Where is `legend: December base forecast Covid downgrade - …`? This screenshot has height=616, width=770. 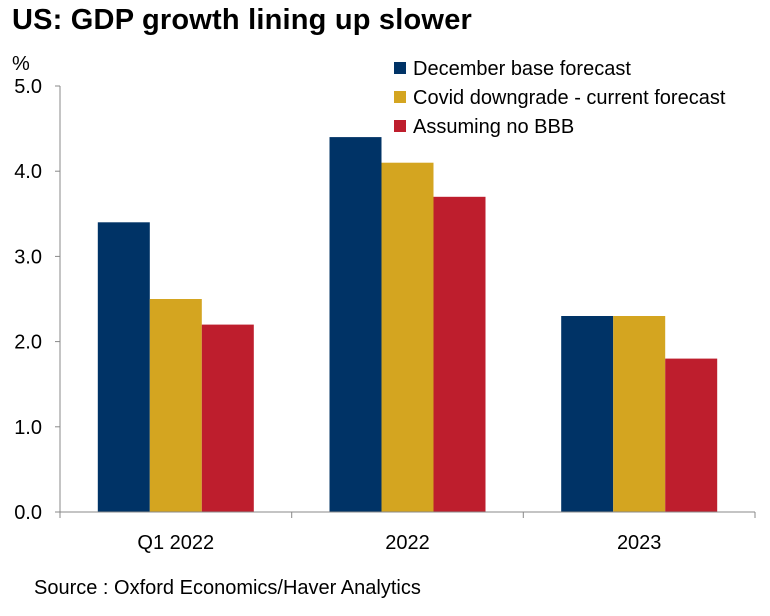 legend: December base forecast Covid downgrade - … is located at coordinates (560, 98).